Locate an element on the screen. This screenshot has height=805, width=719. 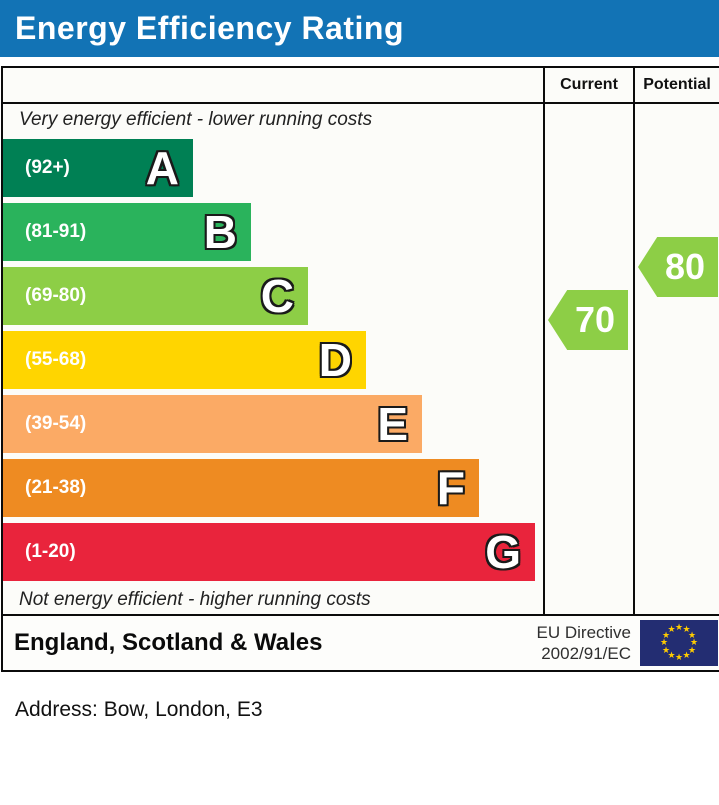
band-row-F: (21-38) F is located at coordinates (241, 488).